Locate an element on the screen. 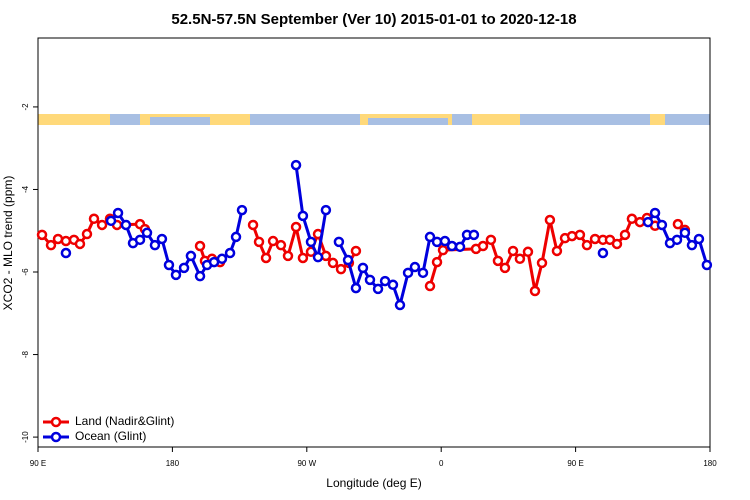 The height and width of the screenshot is (500, 750). x-axis-label: Longitude (deg E) is located at coordinates (373, 483).